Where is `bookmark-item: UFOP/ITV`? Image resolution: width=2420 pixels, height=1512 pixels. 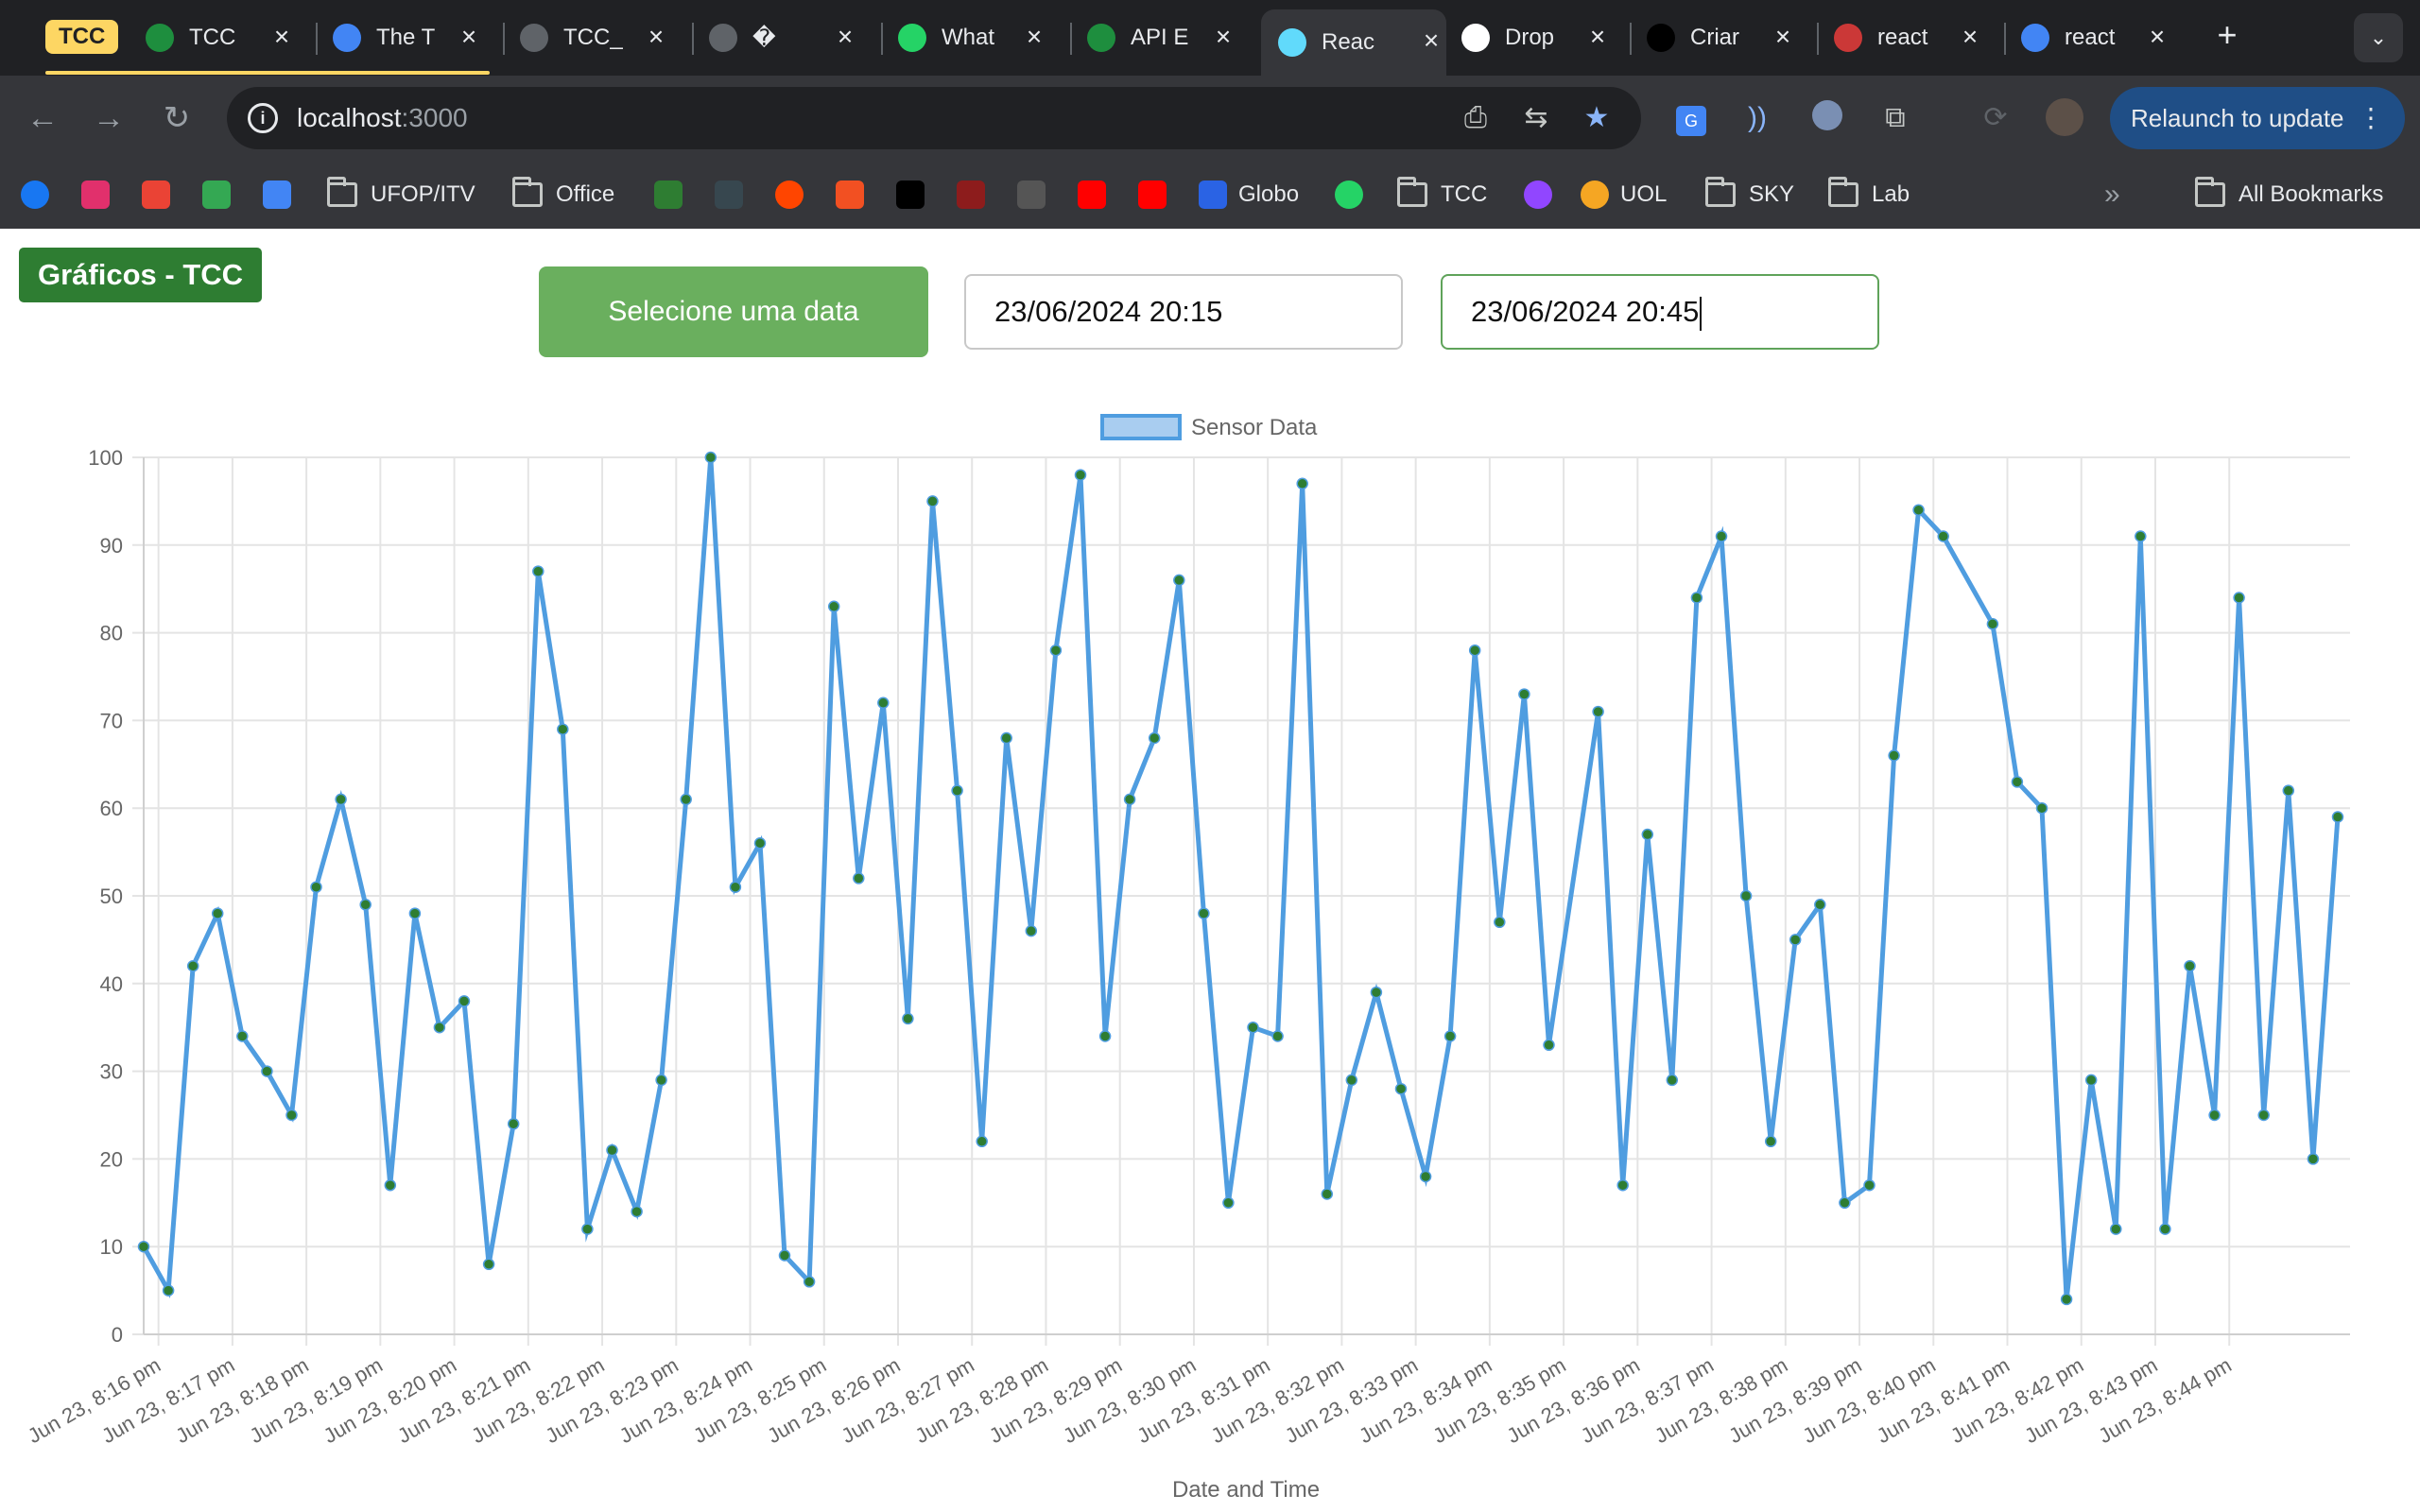 bookmark-item: UFOP/ITV is located at coordinates (401, 195).